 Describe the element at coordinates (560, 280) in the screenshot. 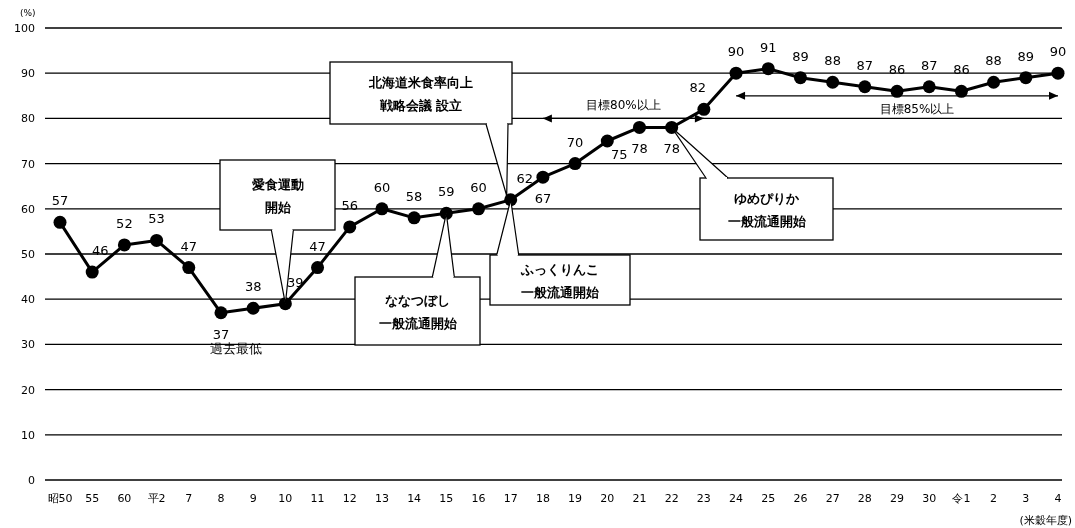

I see `annotation: ふっくりんこ一般流通開始` at that location.